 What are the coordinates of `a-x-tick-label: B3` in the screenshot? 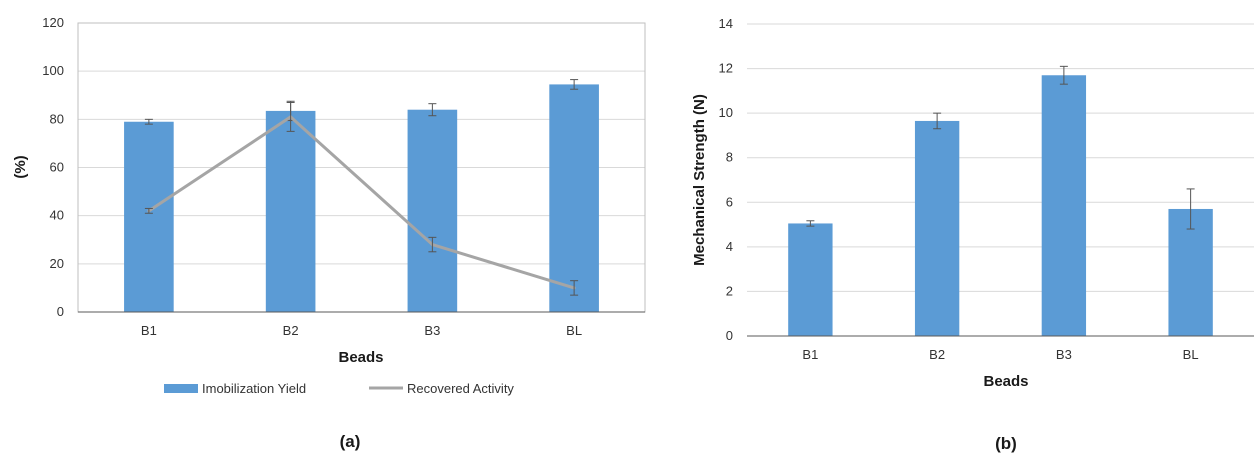 It's located at (432, 330).